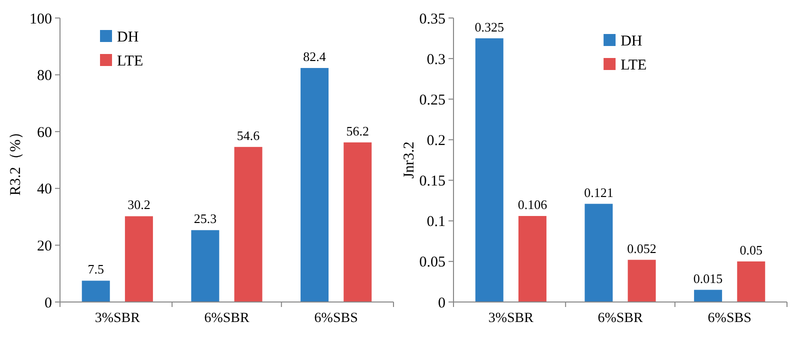 The height and width of the screenshot is (340, 803). What do you see at coordinates (410, 160) in the screenshot?
I see `y-axis-title: Jnr3.2` at bounding box center [410, 160].